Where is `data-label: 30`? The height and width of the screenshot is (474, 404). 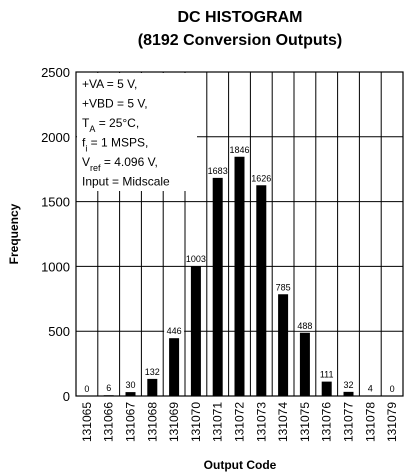
data-label: 30 is located at coordinates (130, 385).